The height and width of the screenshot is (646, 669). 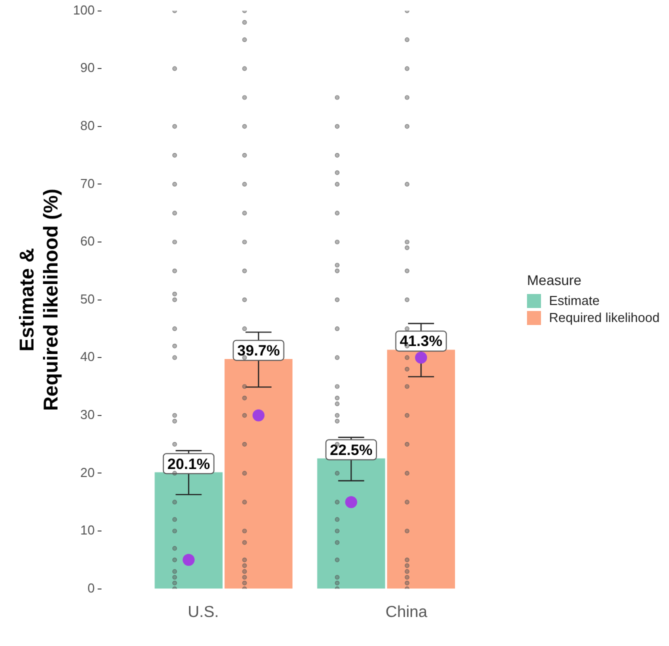 I want to click on y-tick-label: 60, so click(x=87, y=241).